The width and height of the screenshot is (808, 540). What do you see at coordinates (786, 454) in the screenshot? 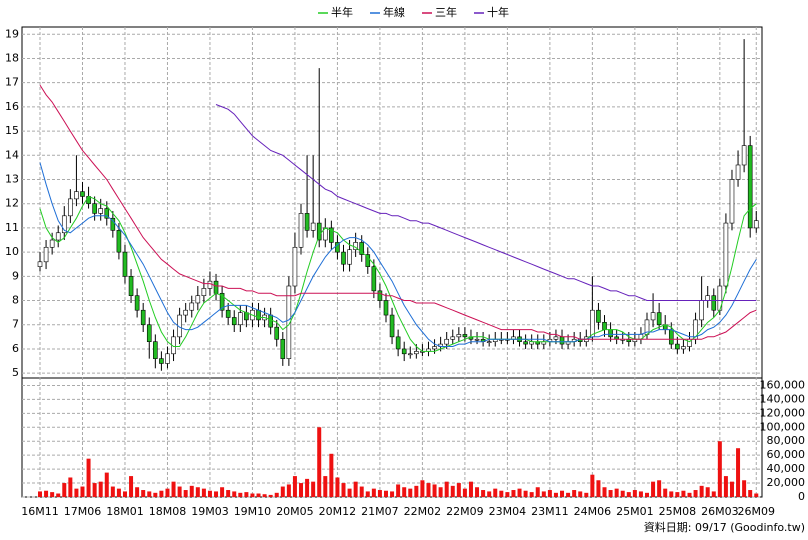
I see `y2-tick-label: 60,000` at bounding box center [786, 454].